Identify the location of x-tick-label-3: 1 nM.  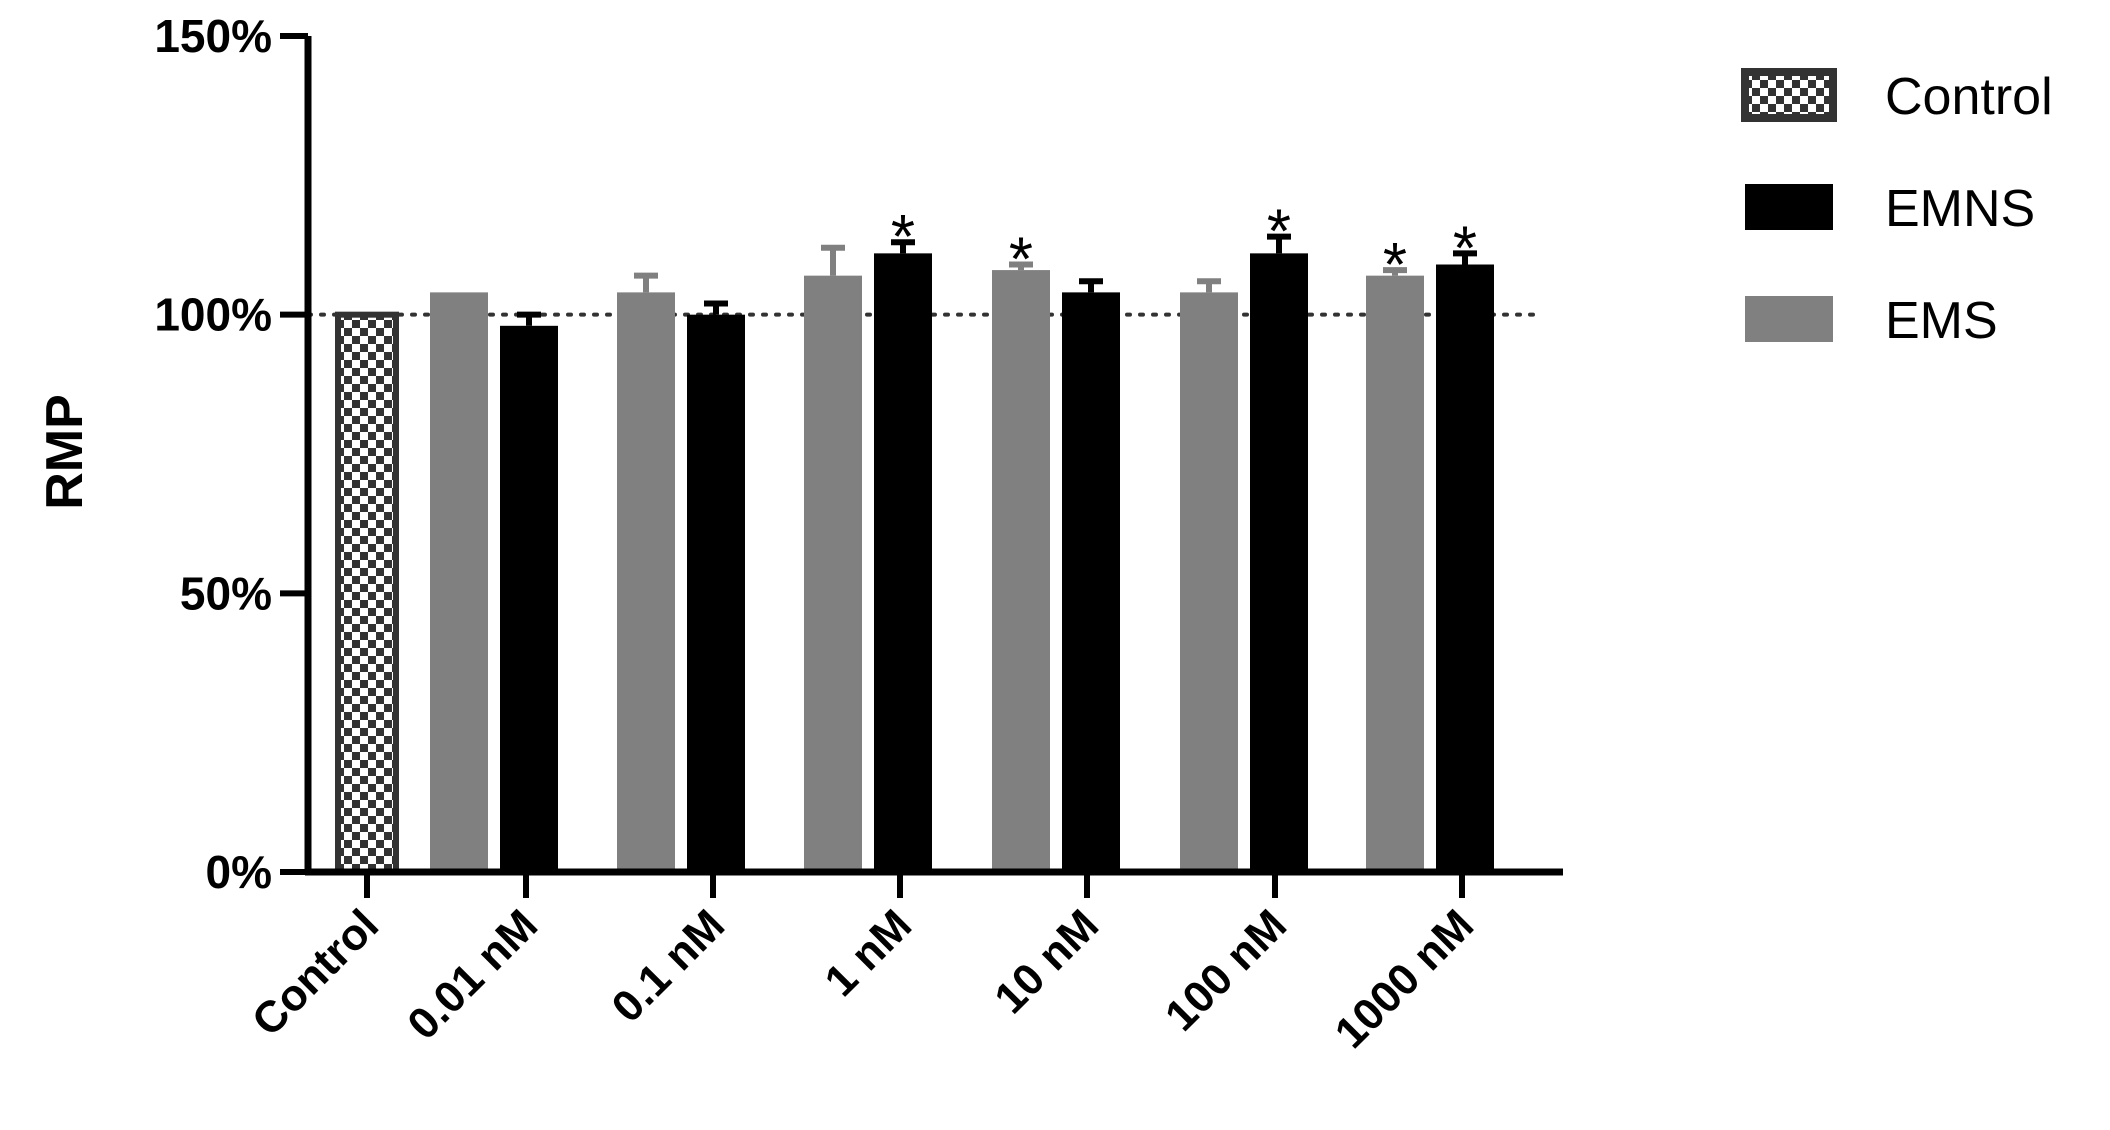
(869, 953).